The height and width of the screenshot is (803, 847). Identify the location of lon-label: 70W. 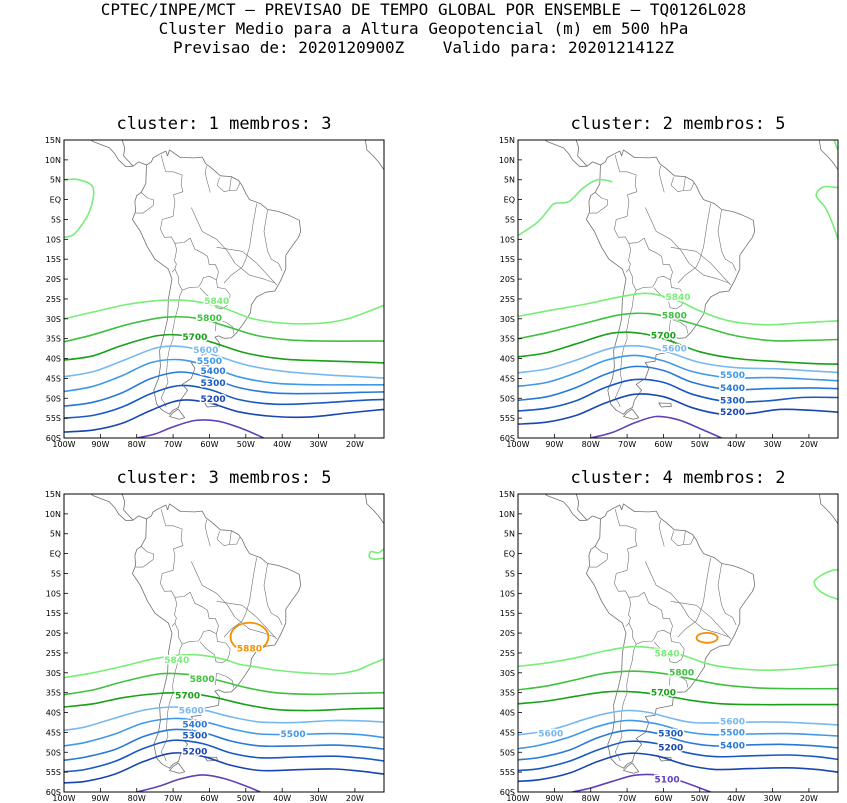
(627, 444).